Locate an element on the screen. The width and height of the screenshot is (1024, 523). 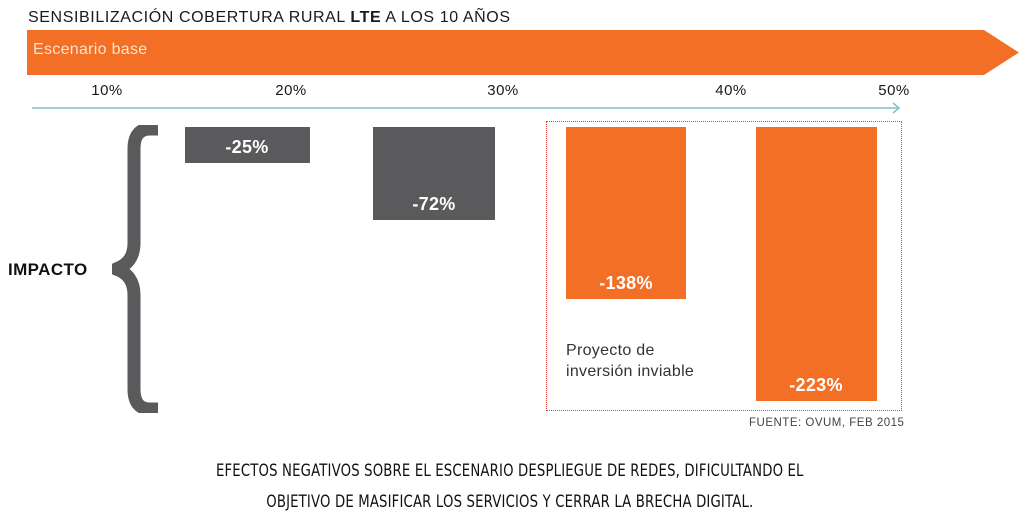
x-tick-label: 40% is located at coordinates (731, 90).